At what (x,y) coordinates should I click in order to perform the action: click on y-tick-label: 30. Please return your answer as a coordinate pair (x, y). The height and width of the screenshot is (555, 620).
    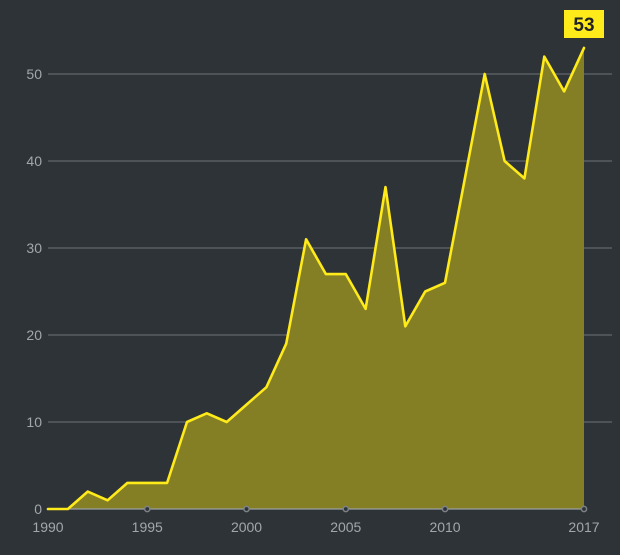
    Looking at the image, I should click on (34, 248).